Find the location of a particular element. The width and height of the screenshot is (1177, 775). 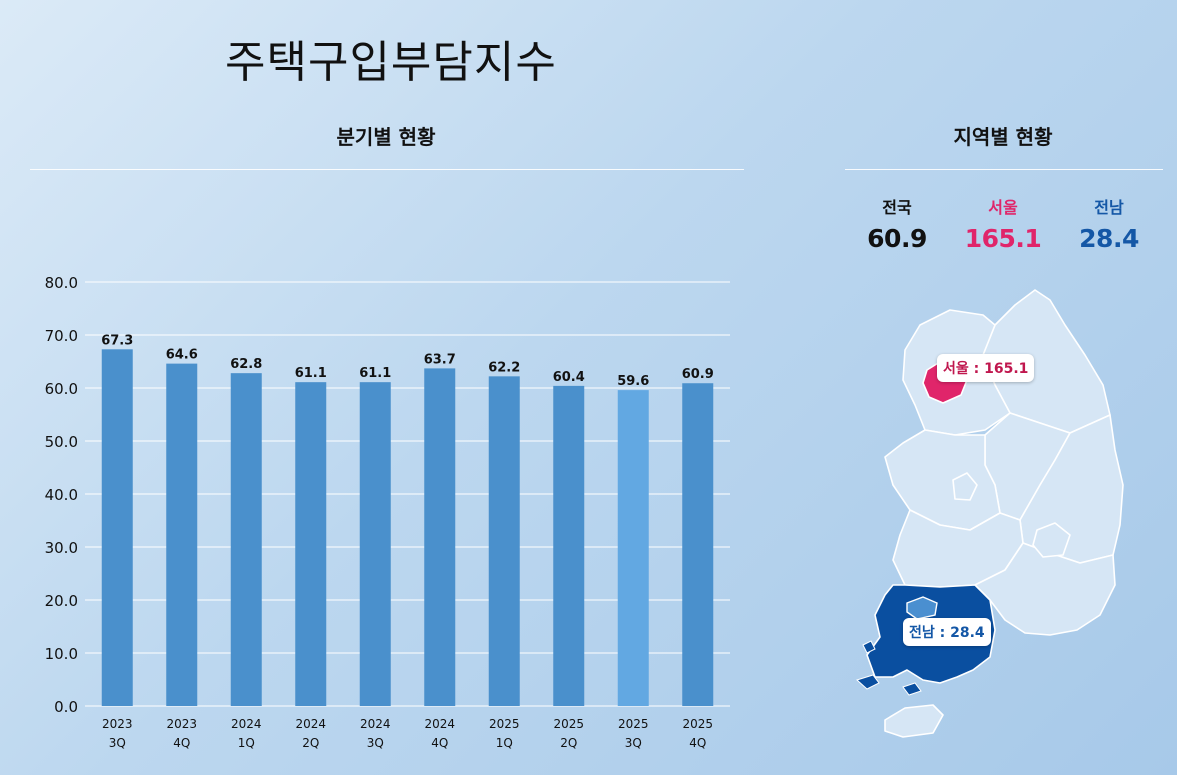

bar-value-label: 64.6 is located at coordinates (182, 355).